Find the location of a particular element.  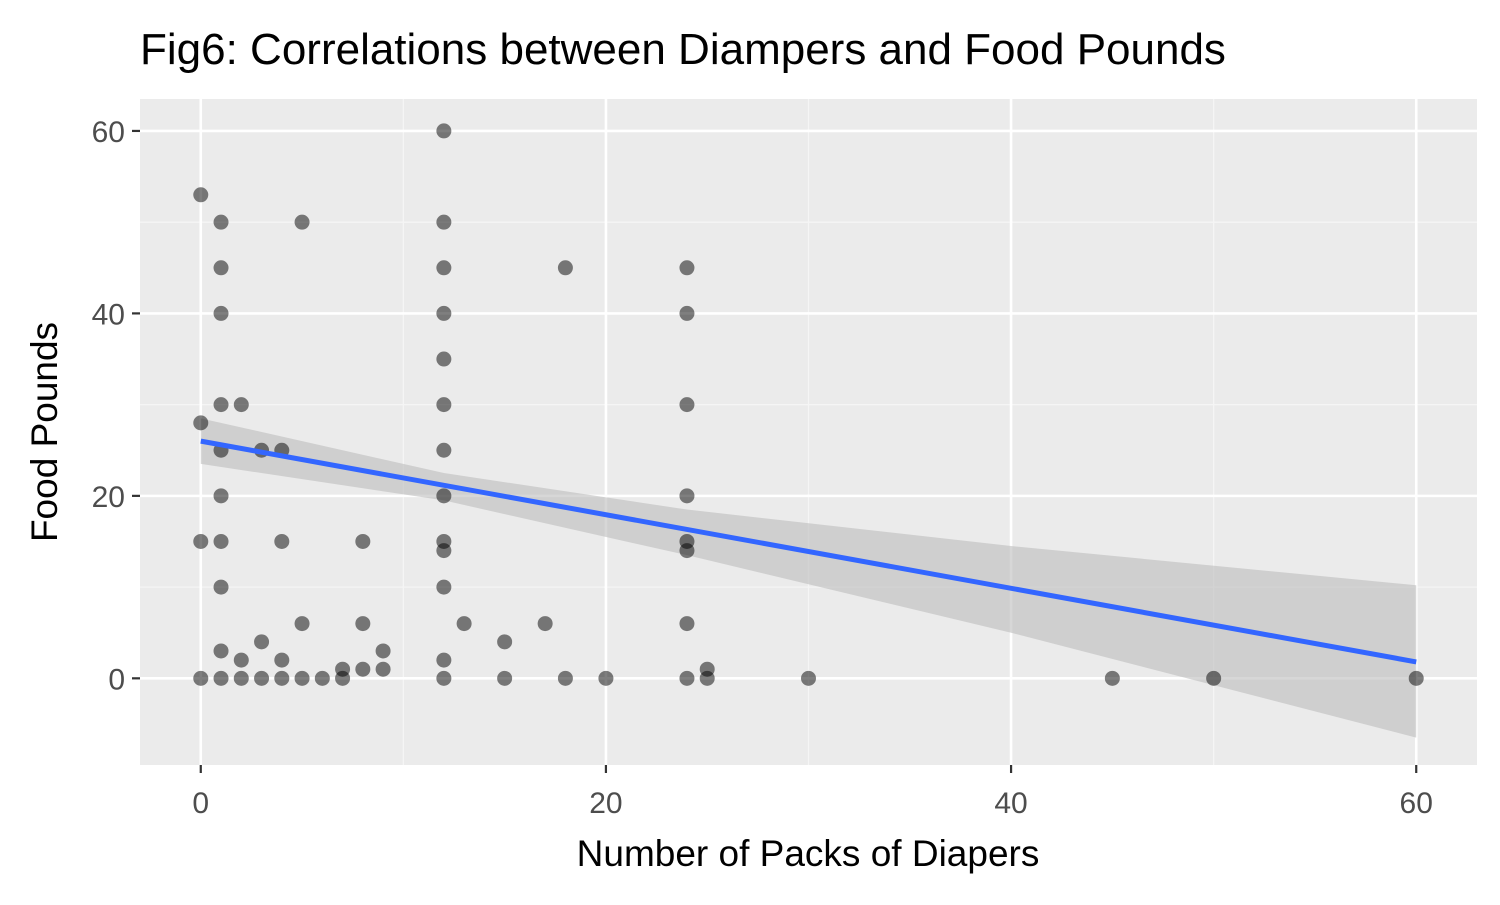

x-tick-label: 40 is located at coordinates (1010, 803).